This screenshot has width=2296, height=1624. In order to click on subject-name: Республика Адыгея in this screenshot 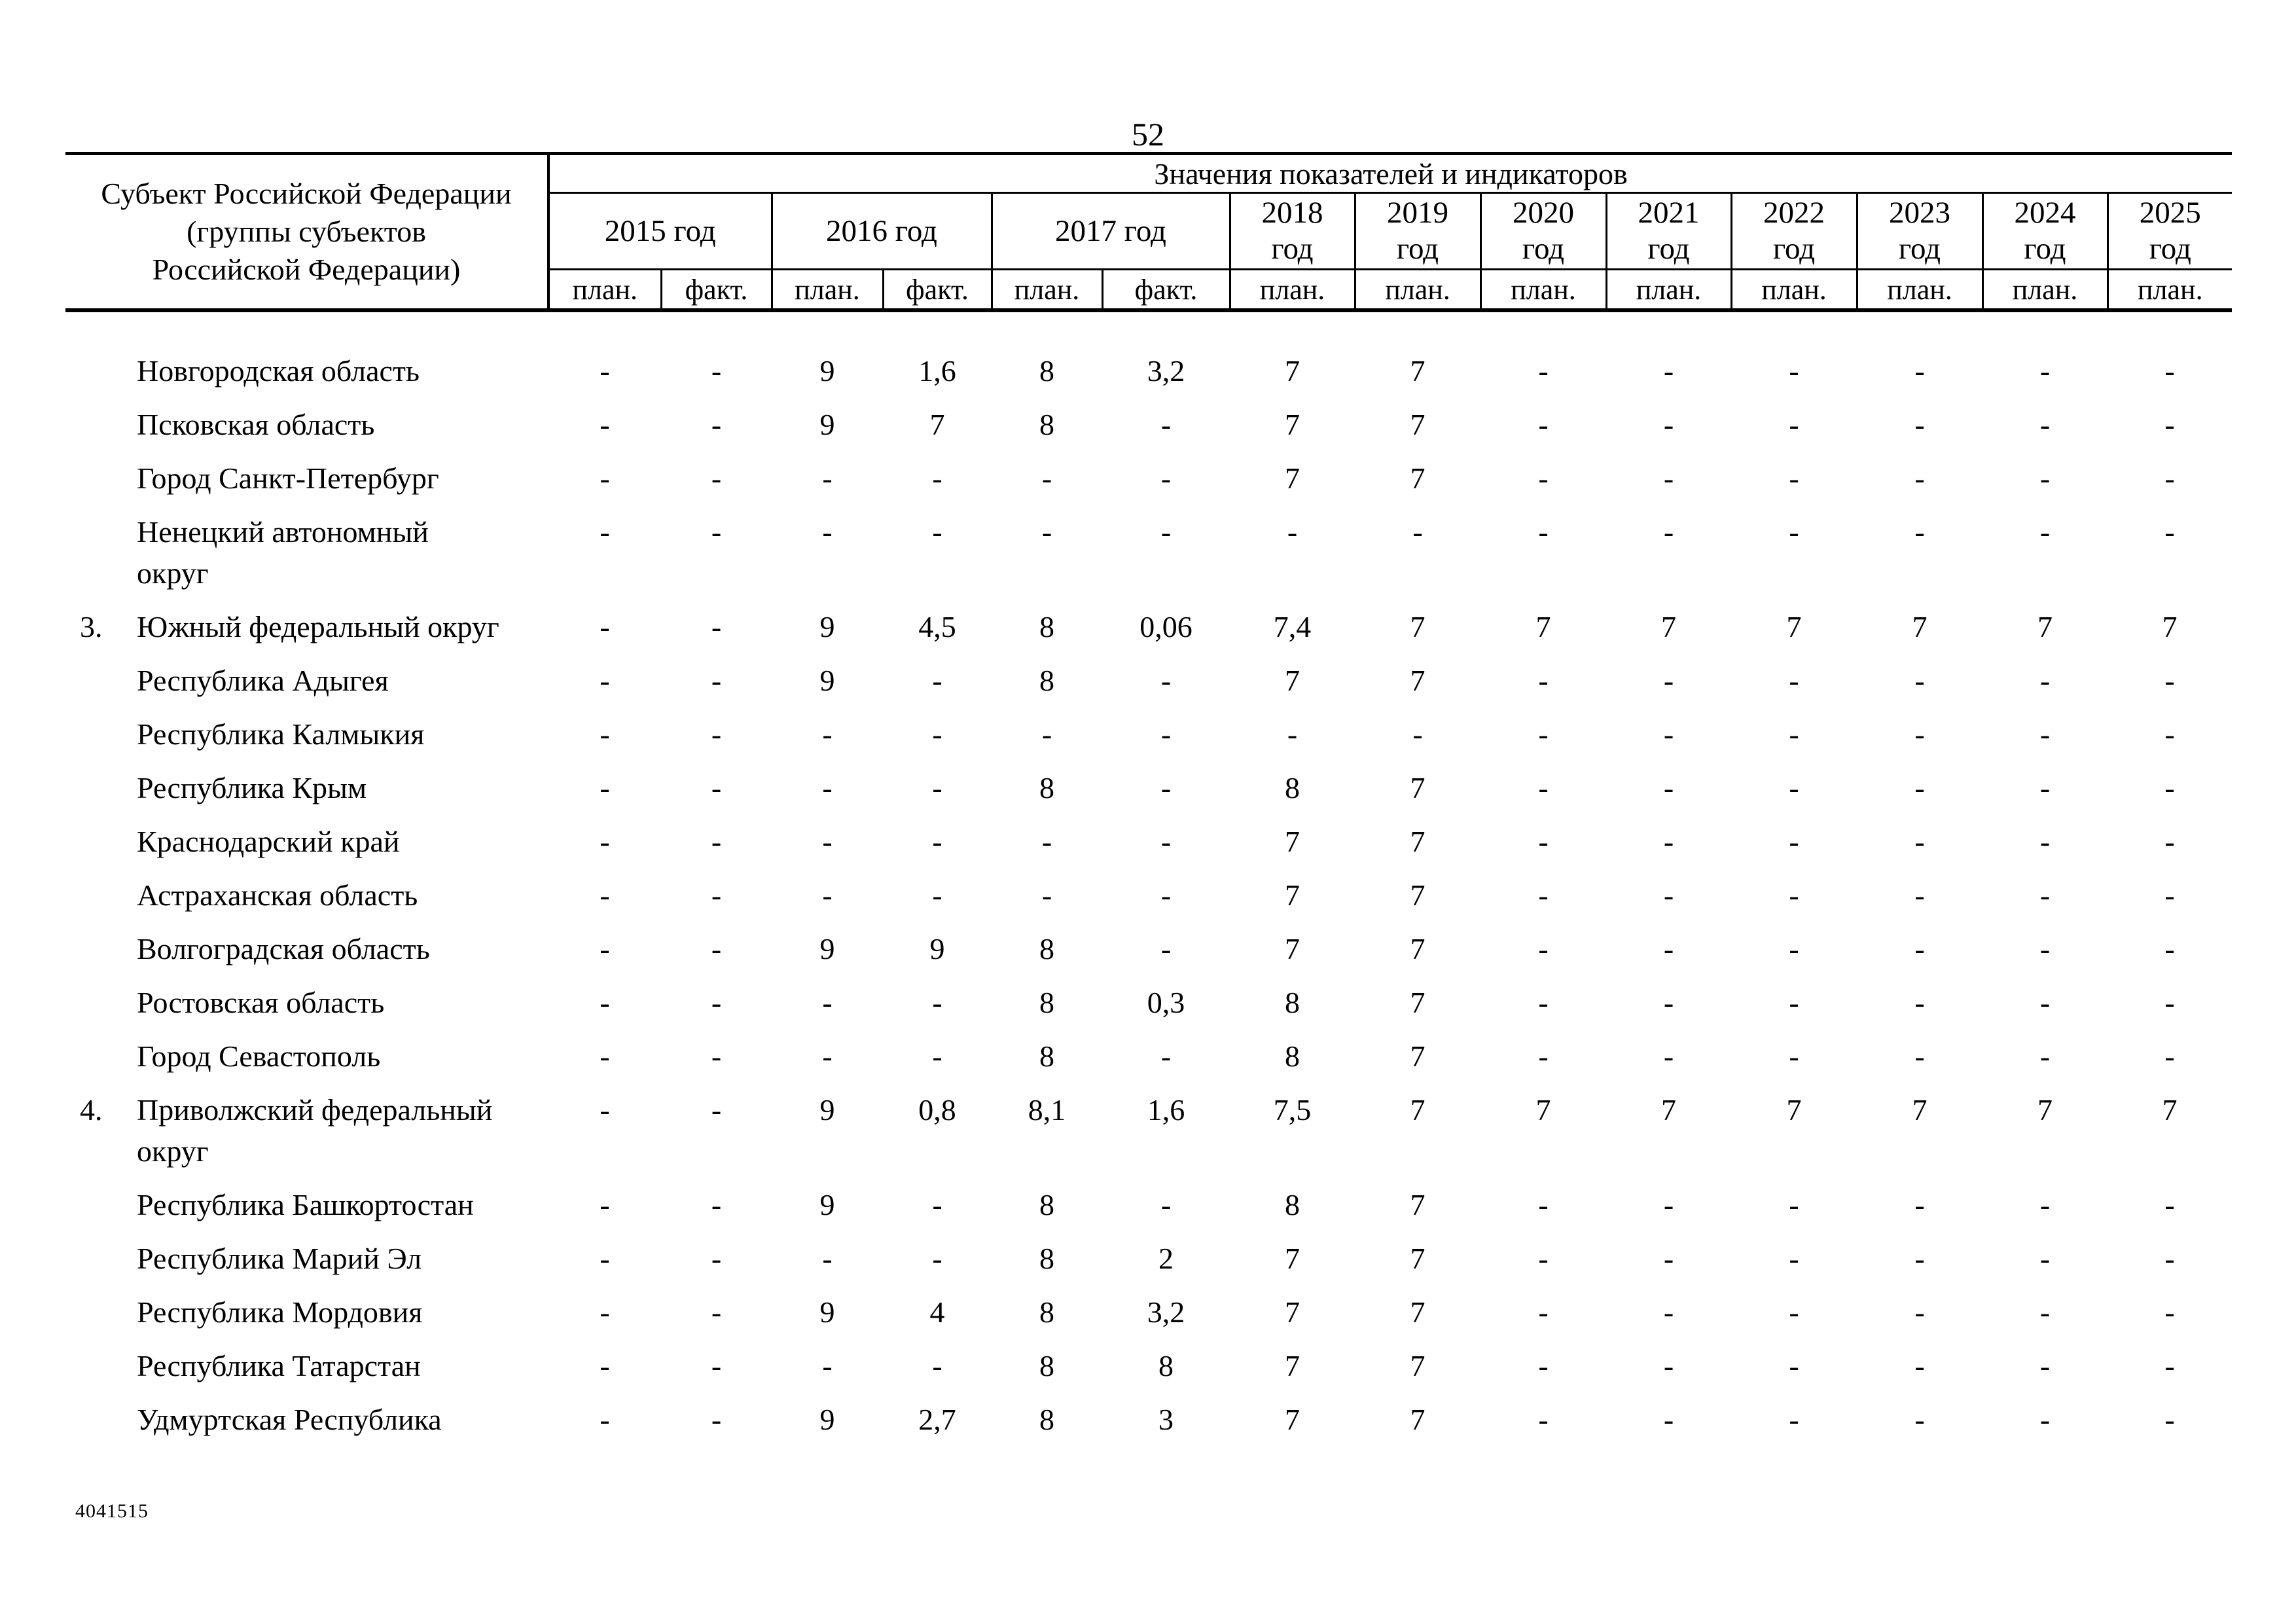, I will do `click(263, 680)`.